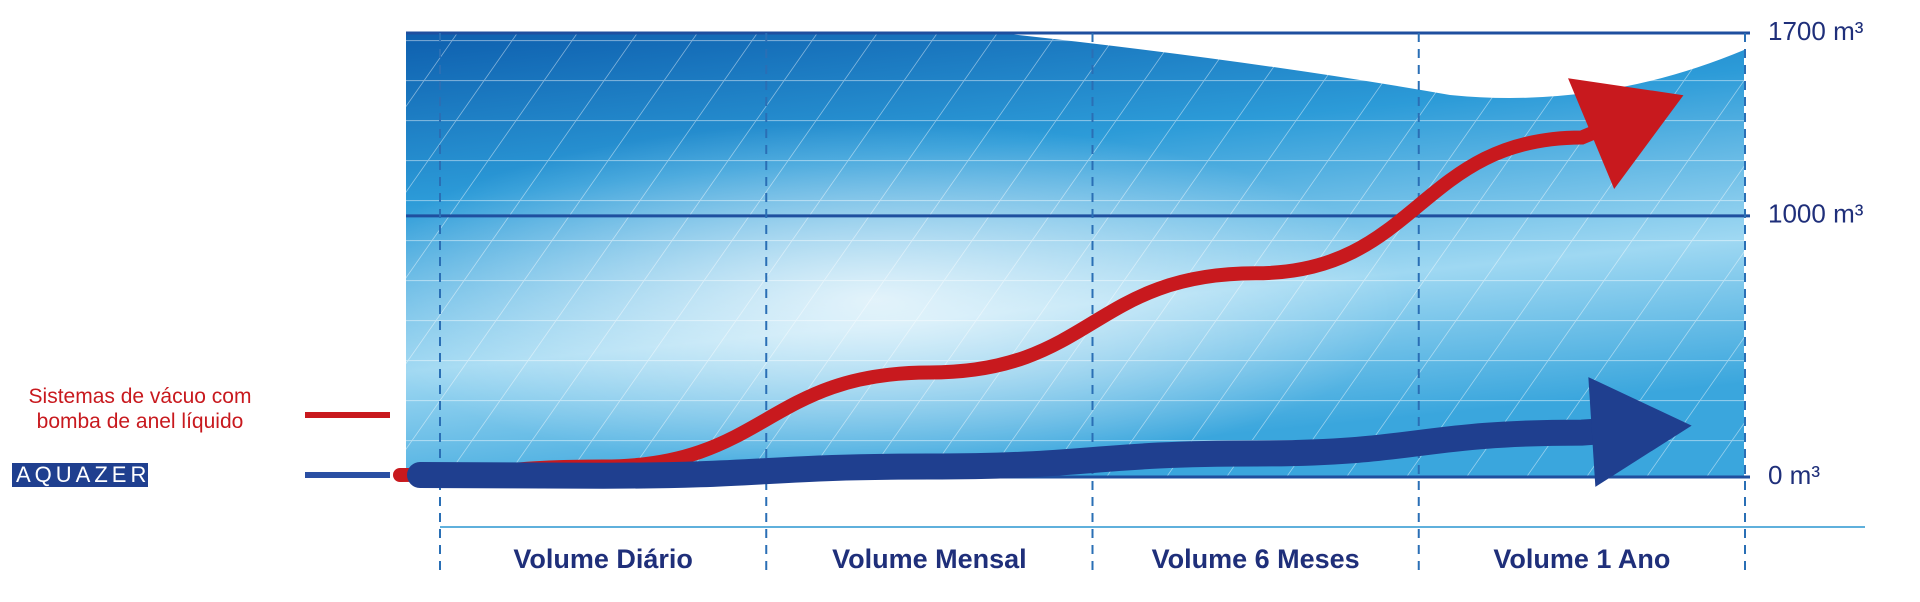 This screenshot has width=1920, height=602. Describe the element at coordinates (1816, 31) in the screenshot. I see `y-tick-label: 1700 m³` at that location.